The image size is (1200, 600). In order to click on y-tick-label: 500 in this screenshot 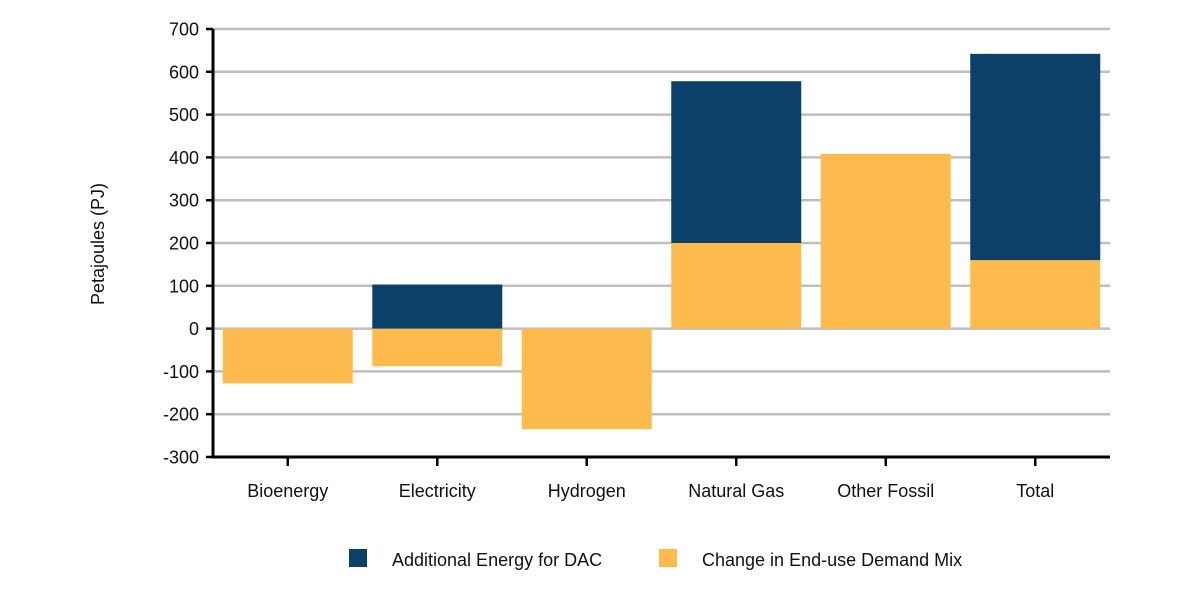, I will do `click(184, 115)`.